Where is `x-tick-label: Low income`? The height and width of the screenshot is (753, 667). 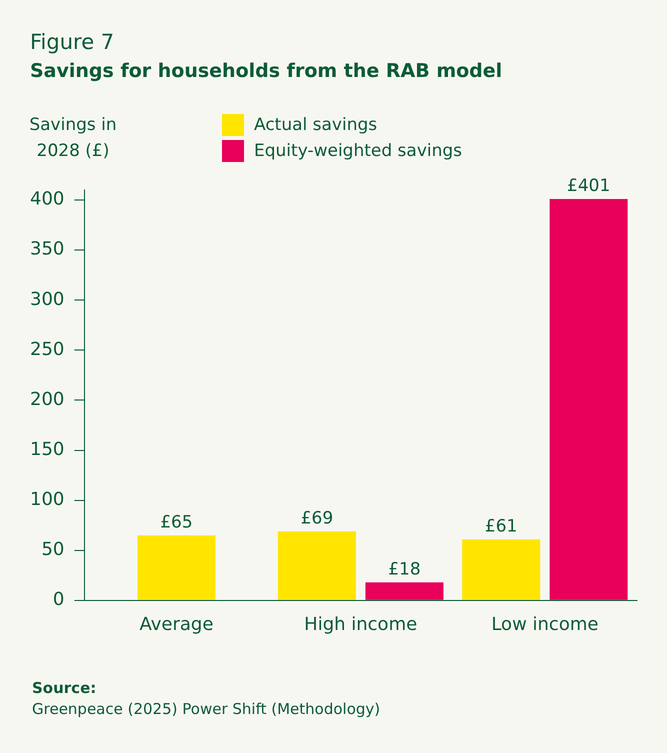 x-tick-label: Low income is located at coordinates (544, 624).